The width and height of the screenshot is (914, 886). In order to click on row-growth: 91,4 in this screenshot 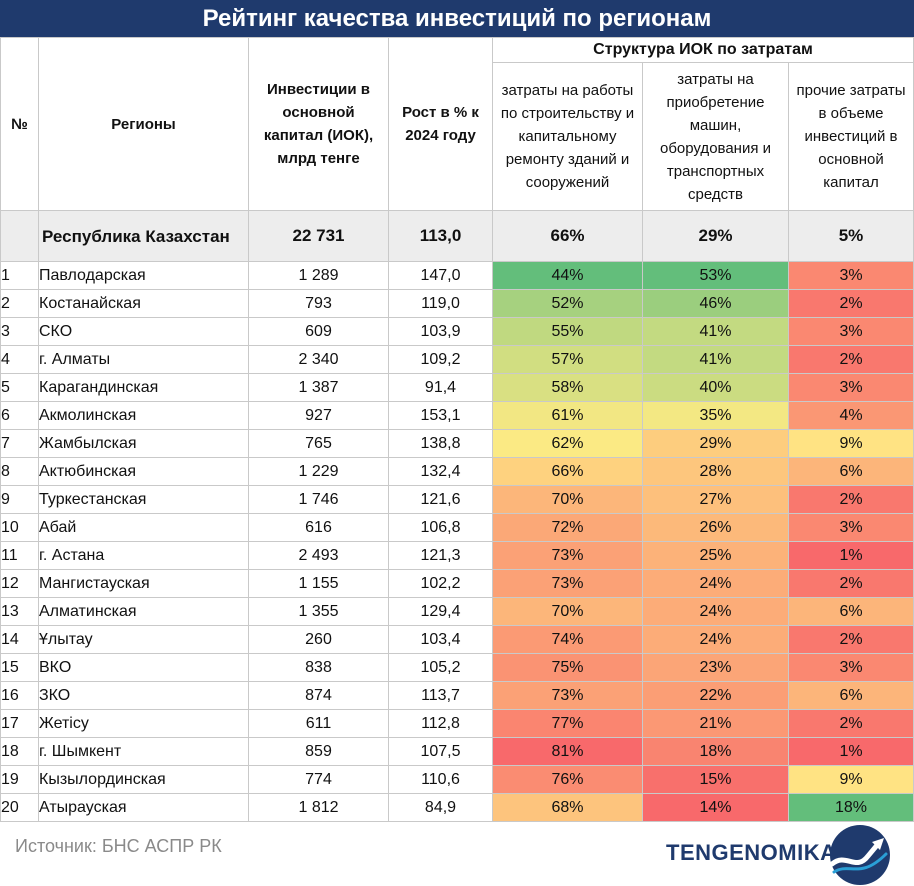, I will do `click(440, 387)`.